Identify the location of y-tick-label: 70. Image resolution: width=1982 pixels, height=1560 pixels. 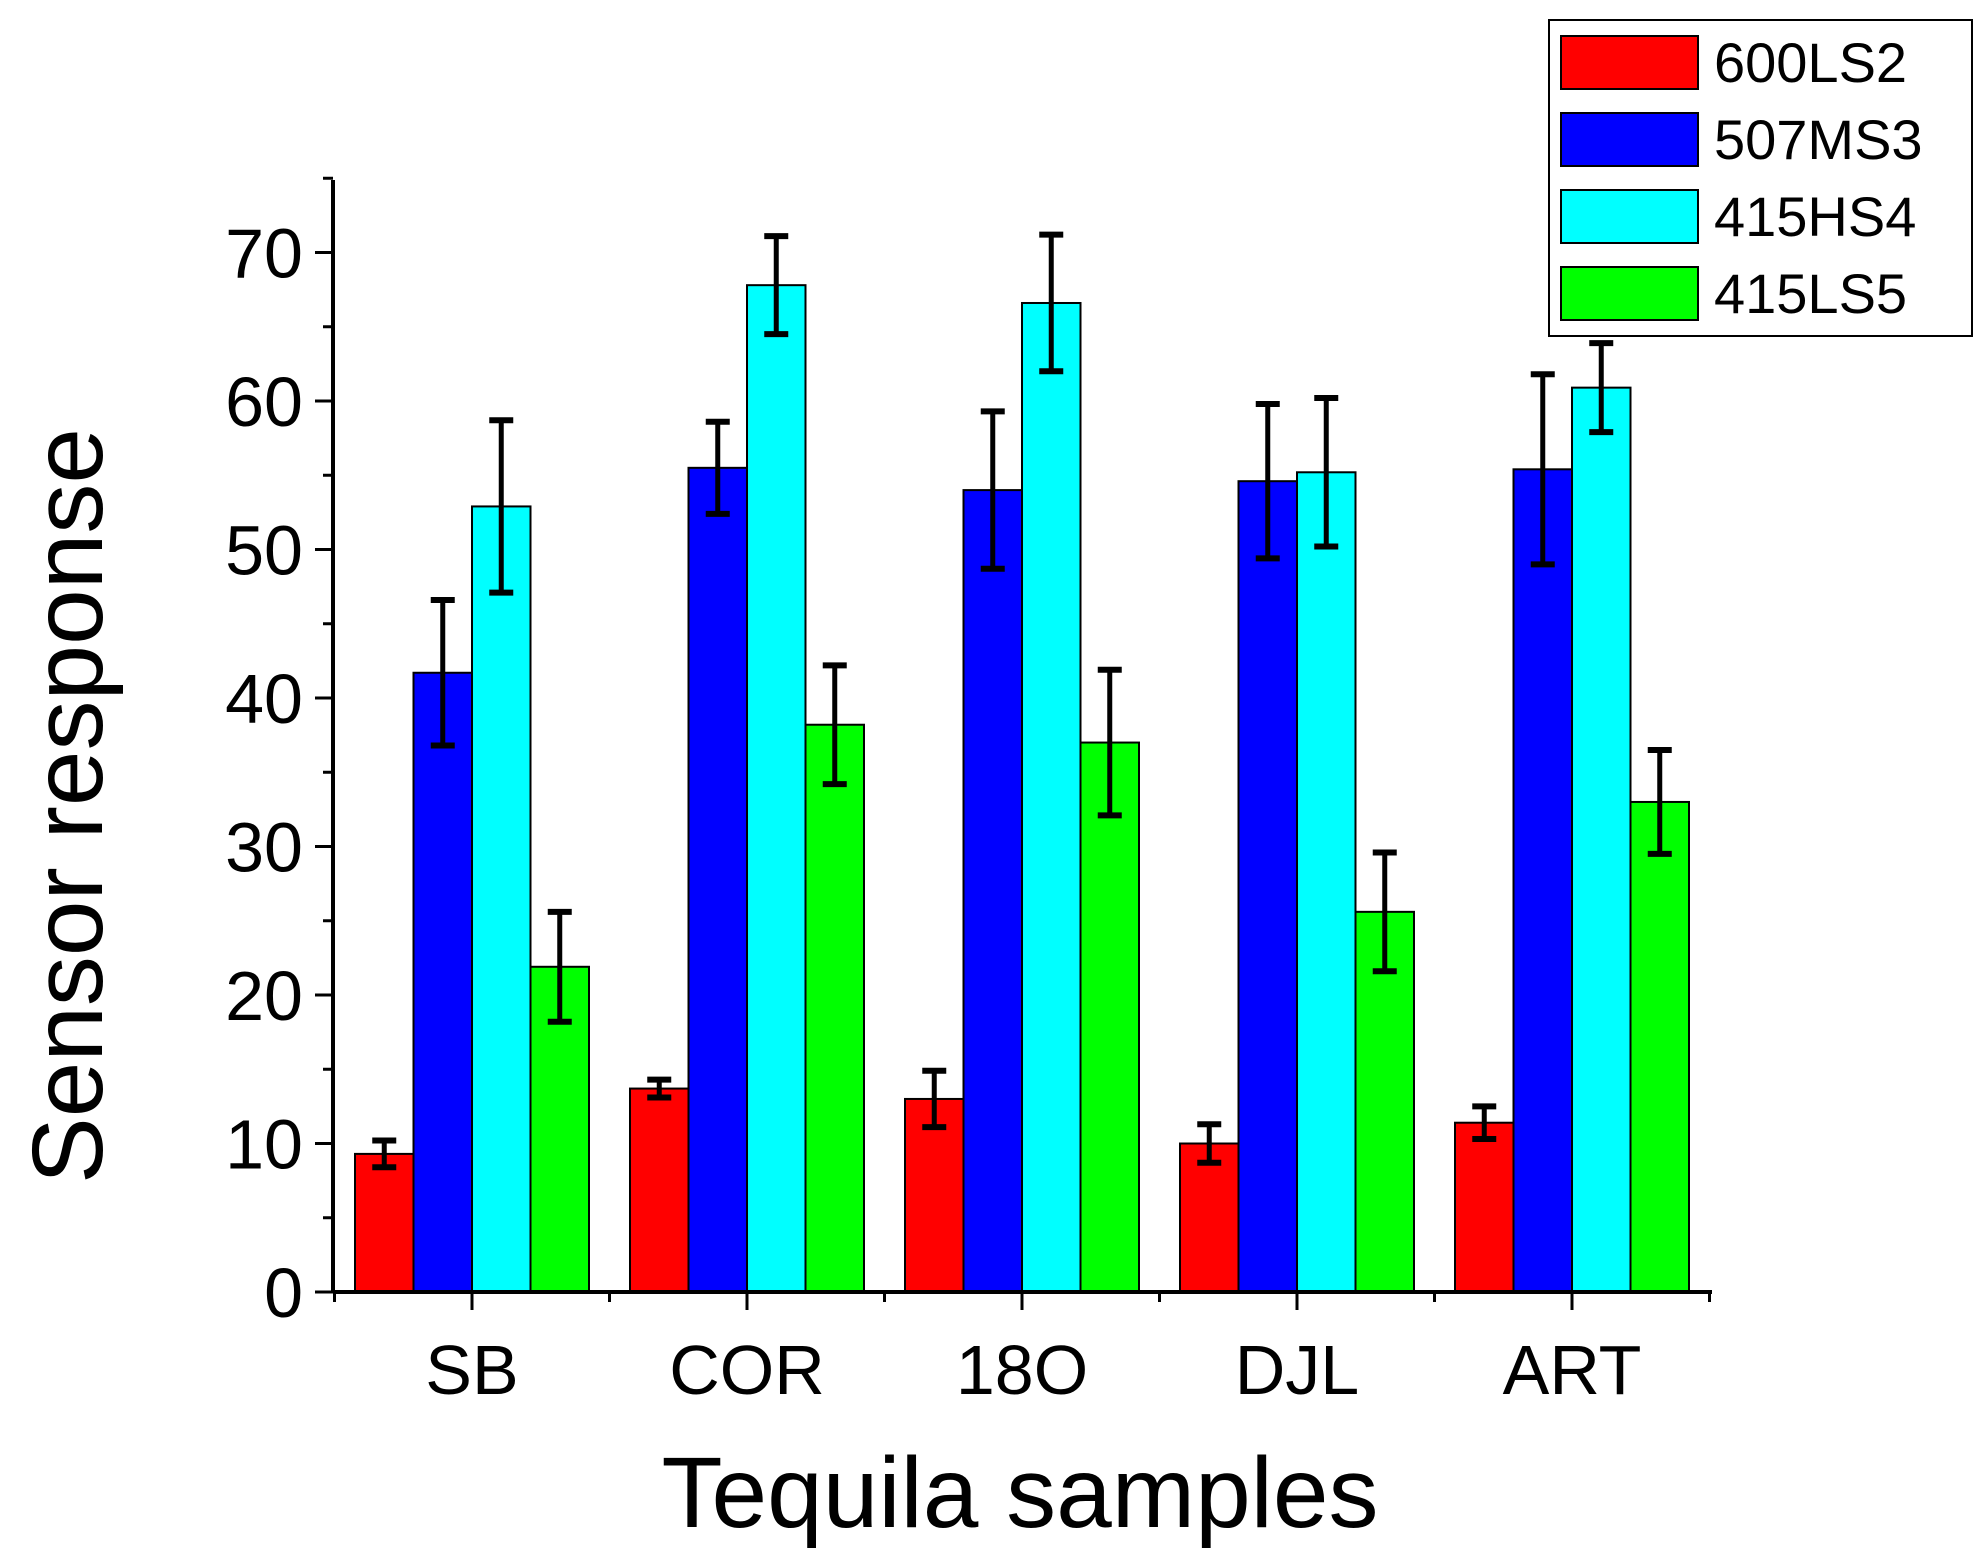
(264, 254).